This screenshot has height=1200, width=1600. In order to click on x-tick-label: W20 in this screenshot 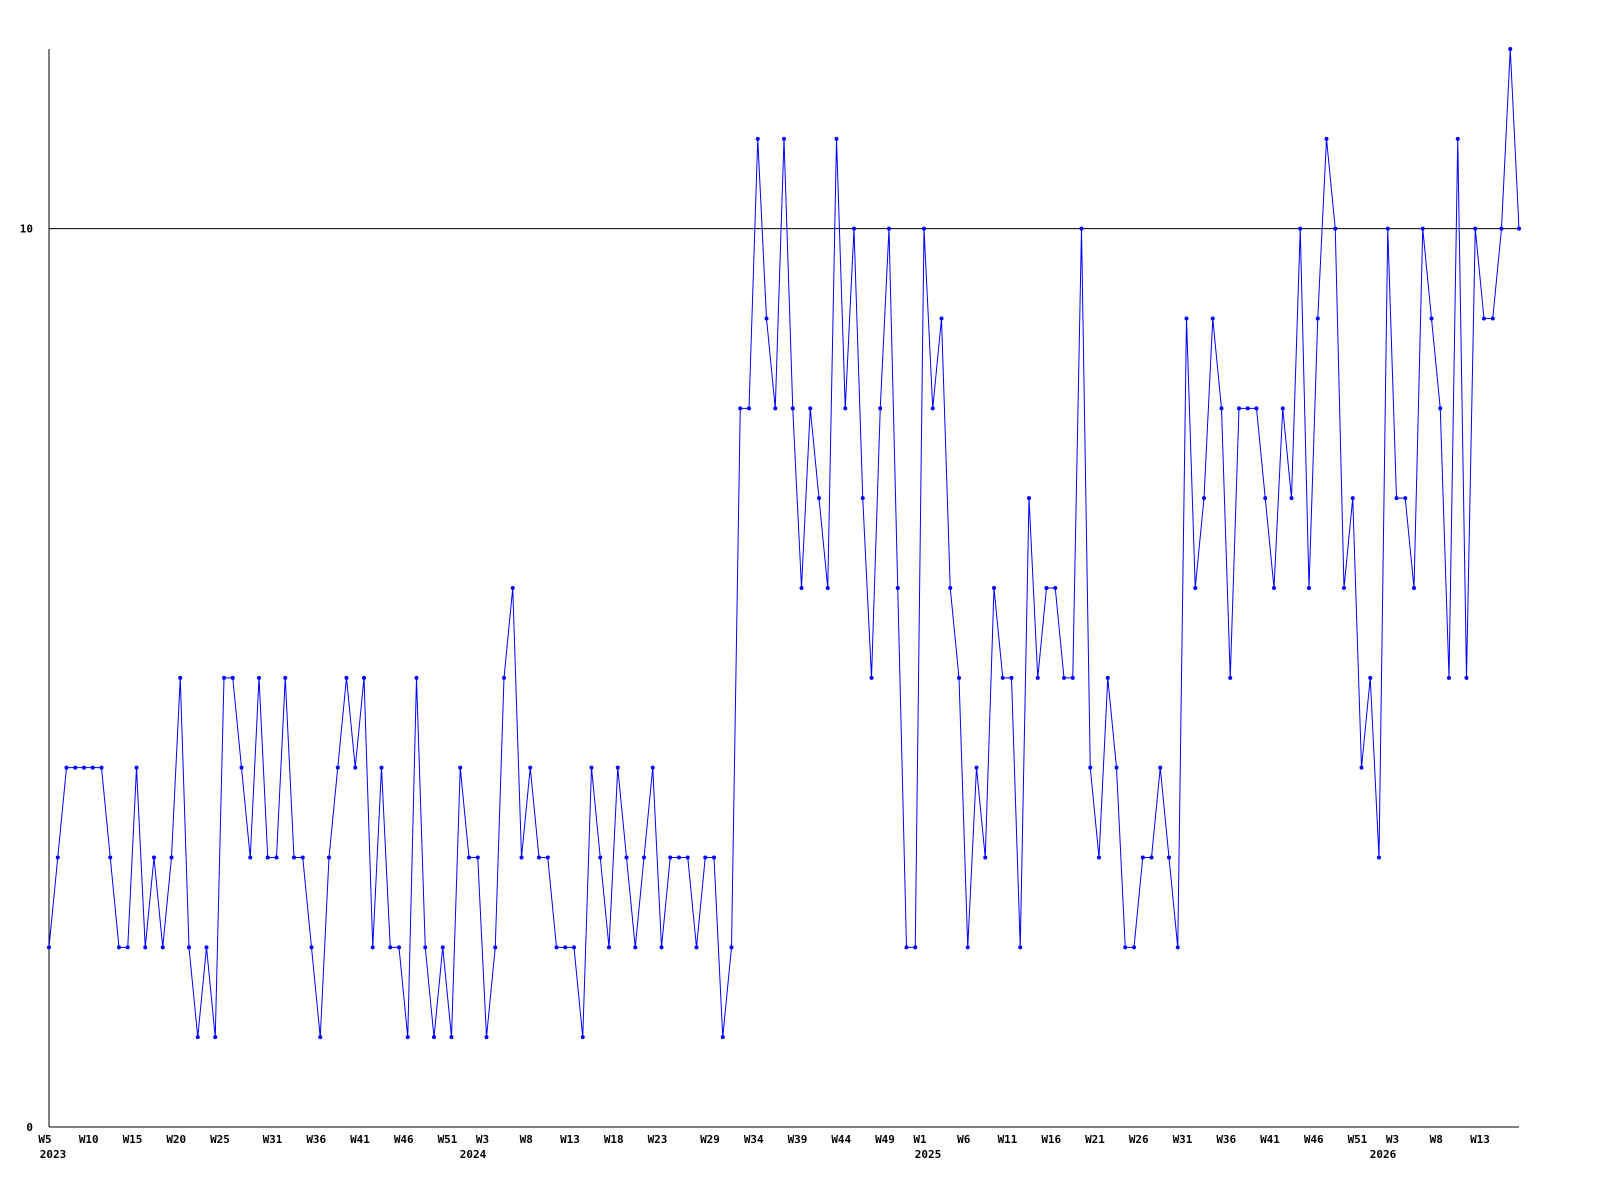, I will do `click(176, 1139)`.